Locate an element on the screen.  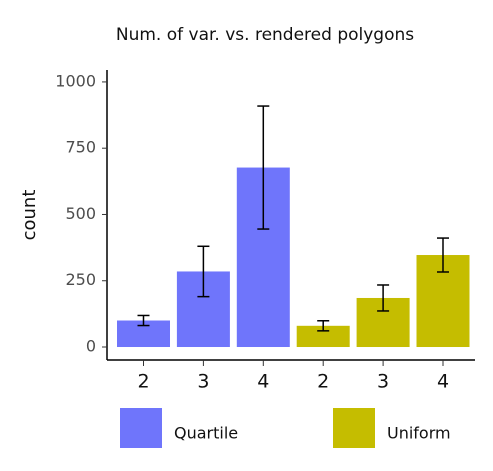
y-axis-label: count is located at coordinates (29, 215).